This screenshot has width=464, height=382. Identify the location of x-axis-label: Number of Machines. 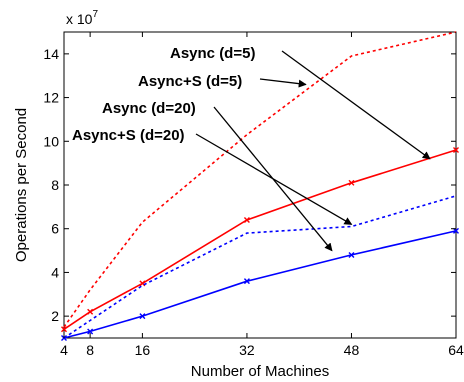
(260, 371).